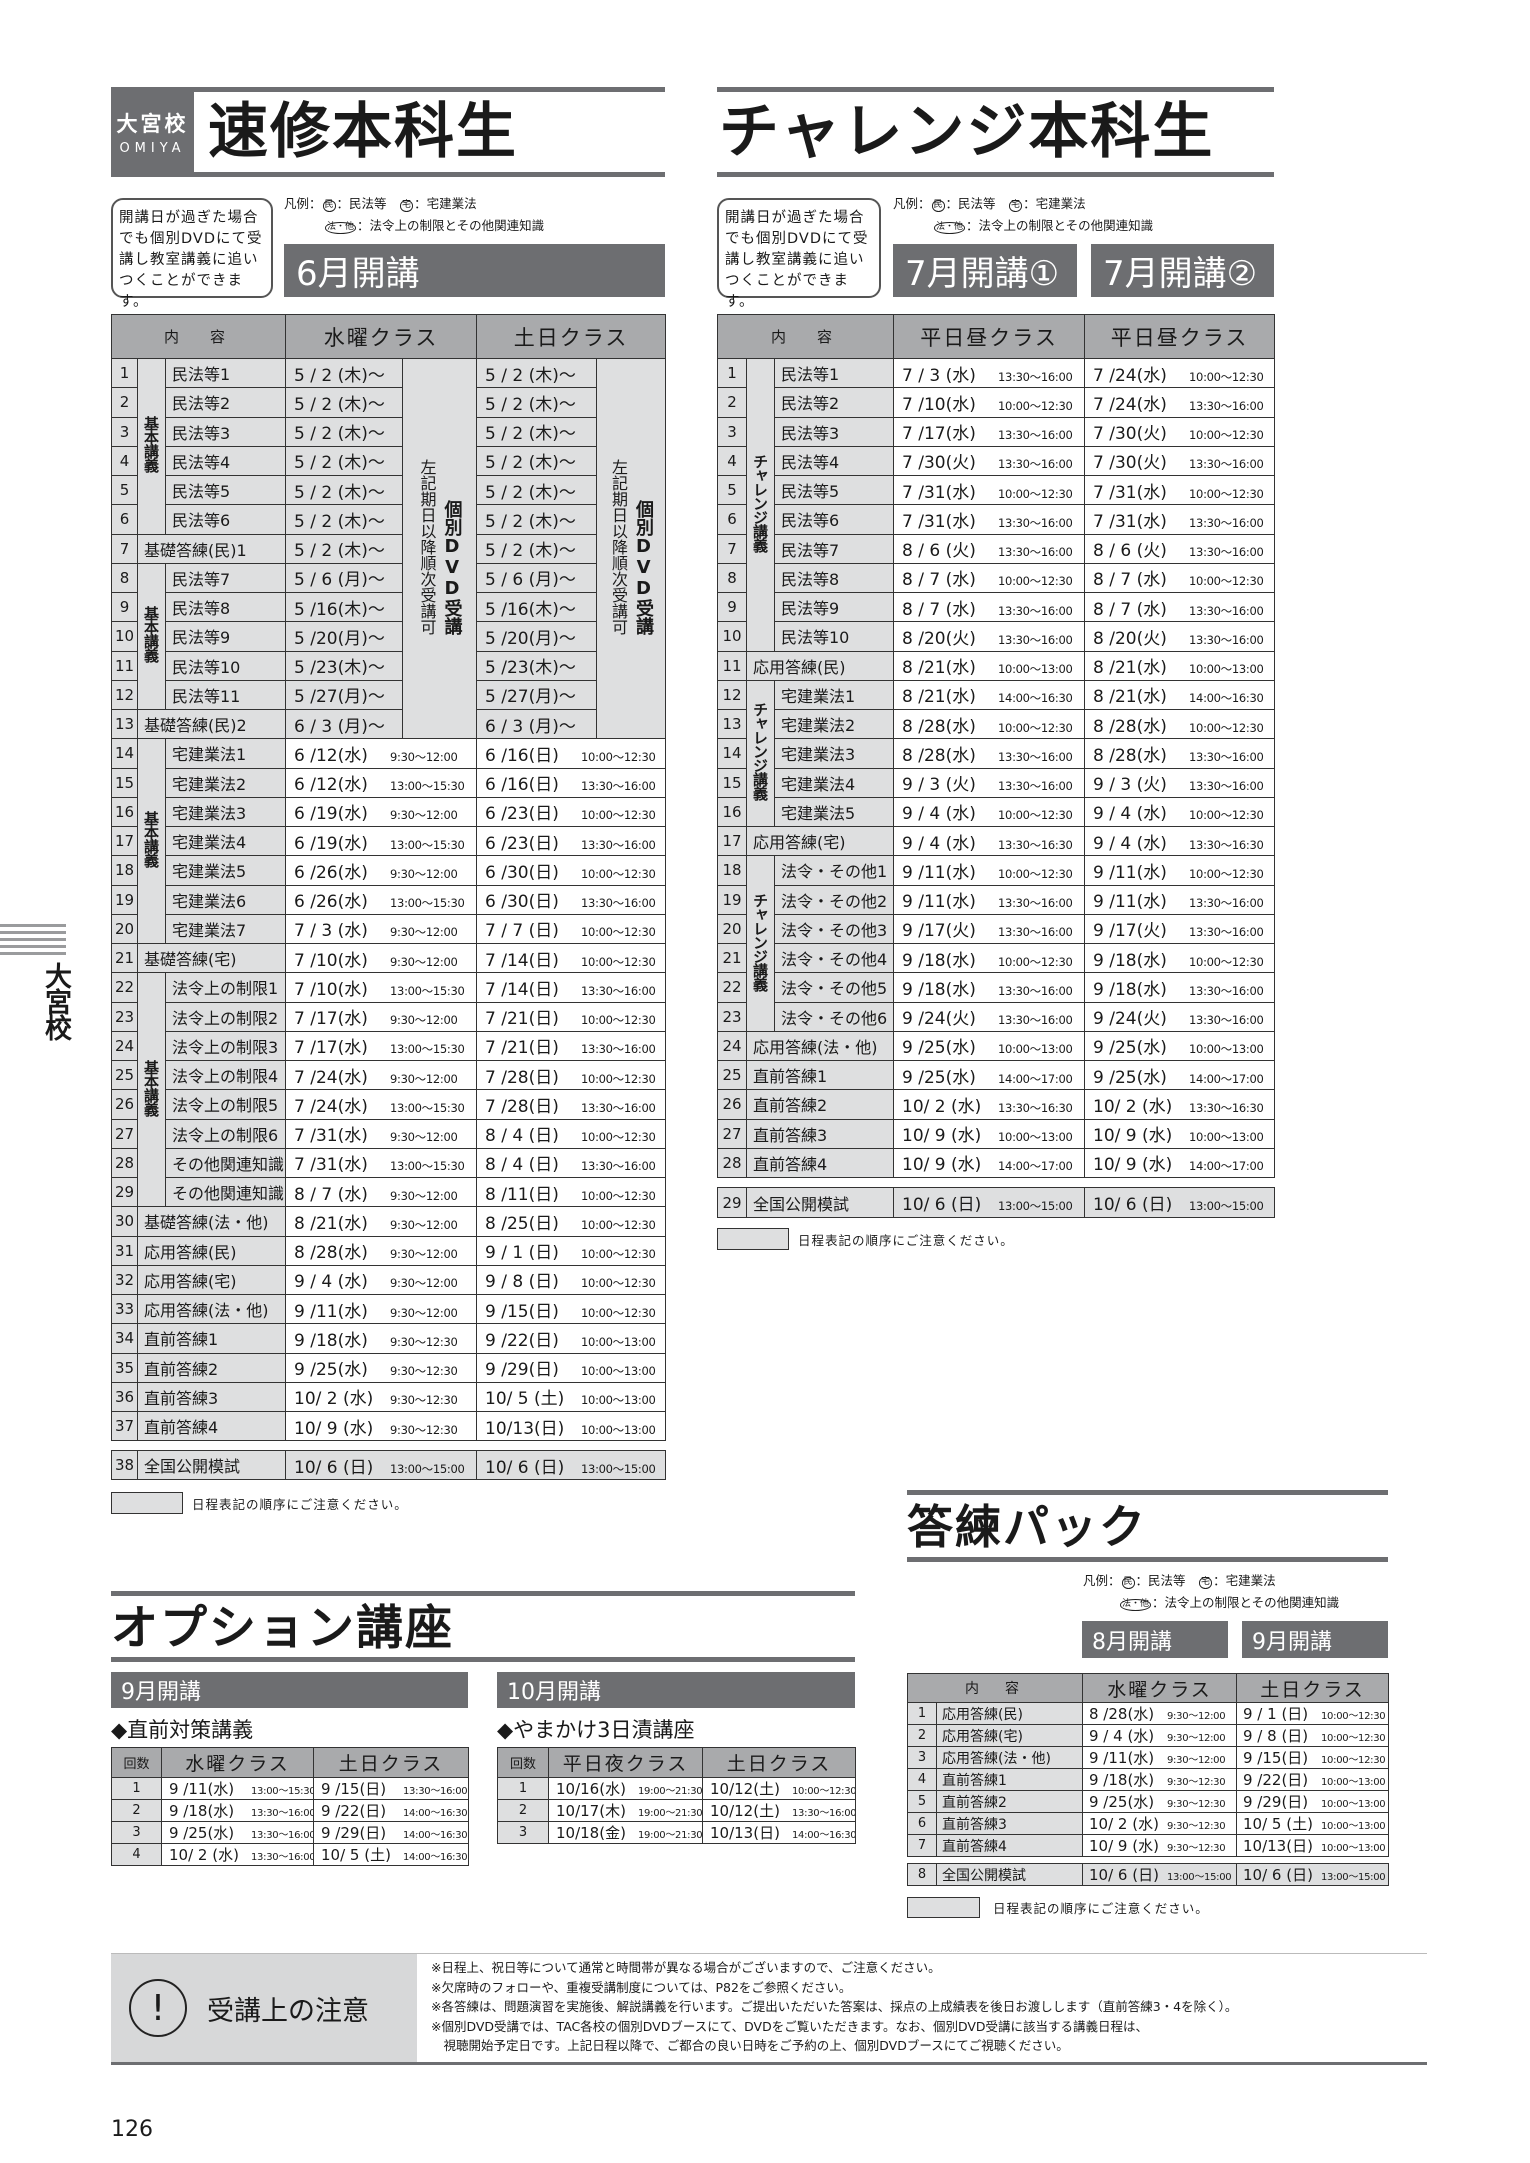 This screenshot has height=2163, width=1530. What do you see at coordinates (225, 1046) in the screenshot?
I see `lecture-name: 法令上の制限3` at bounding box center [225, 1046].